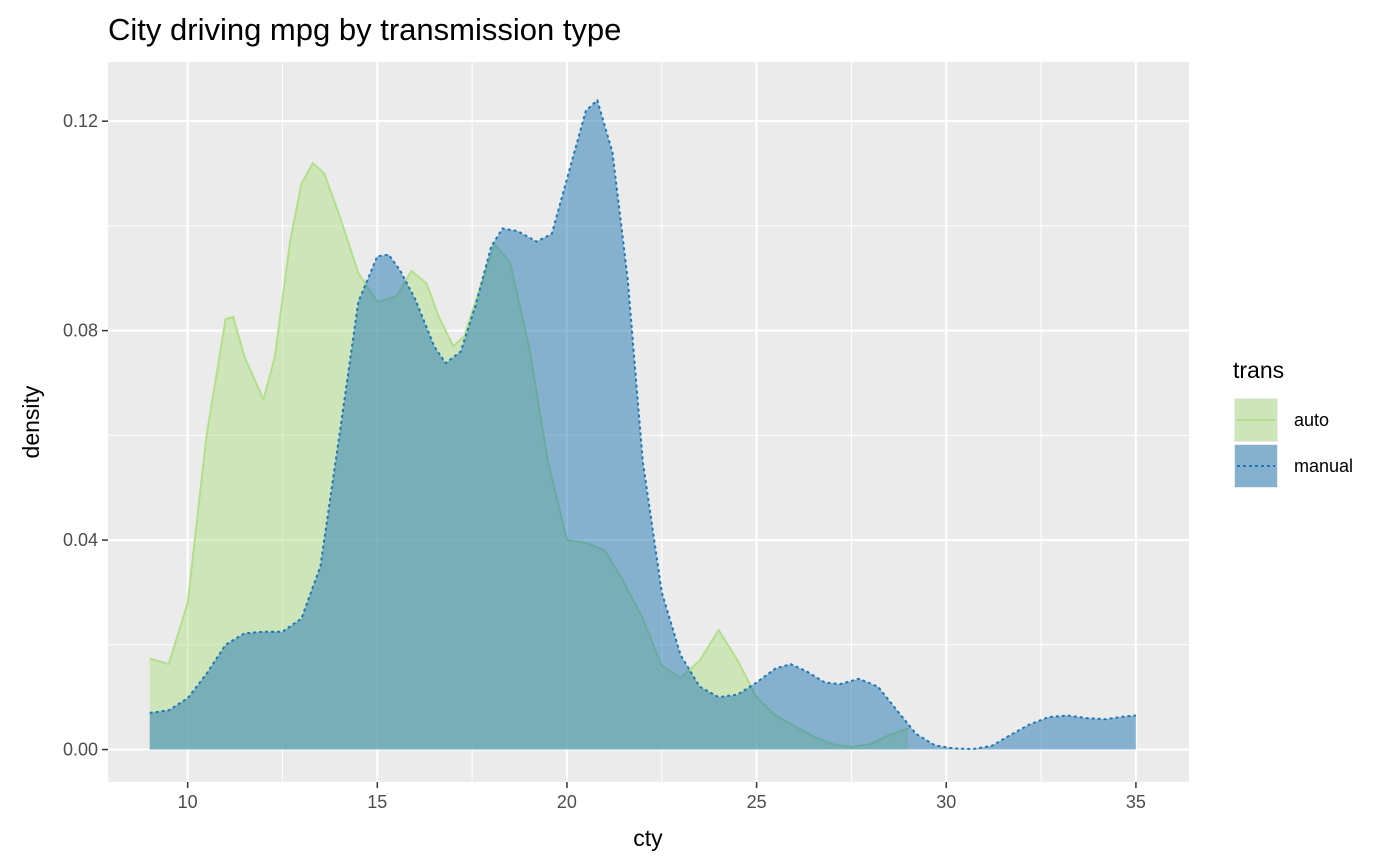 Image resolution: width=1400 pixels, height=866 pixels. What do you see at coordinates (80, 121) in the screenshot?
I see `y-tick-label: 0.12` at bounding box center [80, 121].